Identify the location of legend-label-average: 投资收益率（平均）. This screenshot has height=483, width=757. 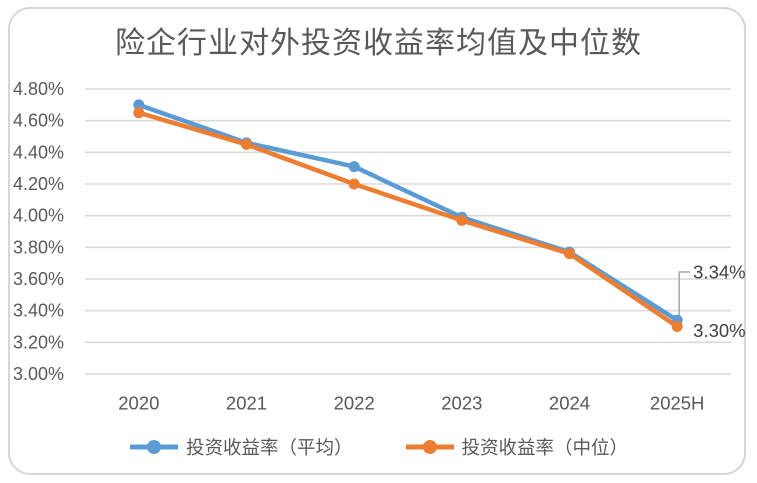
(269, 447).